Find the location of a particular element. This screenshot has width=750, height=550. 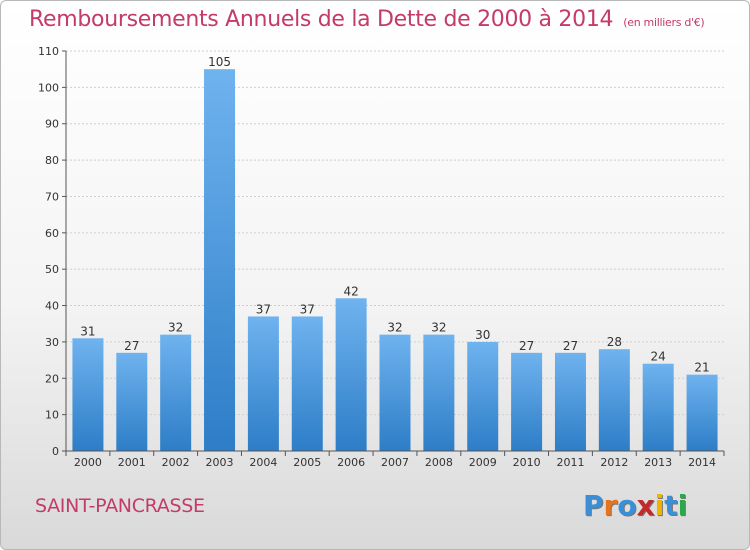

x-tick-label: 2007 is located at coordinates (395, 462).